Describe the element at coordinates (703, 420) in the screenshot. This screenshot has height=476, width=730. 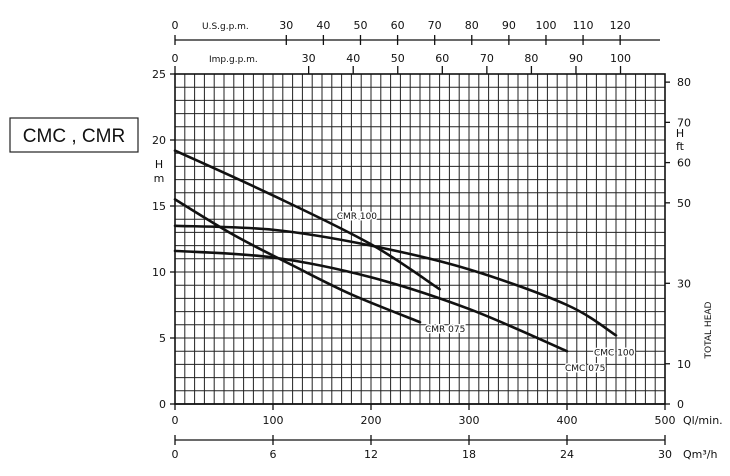
I see `x-axis-label: Ql/min.` at that location.